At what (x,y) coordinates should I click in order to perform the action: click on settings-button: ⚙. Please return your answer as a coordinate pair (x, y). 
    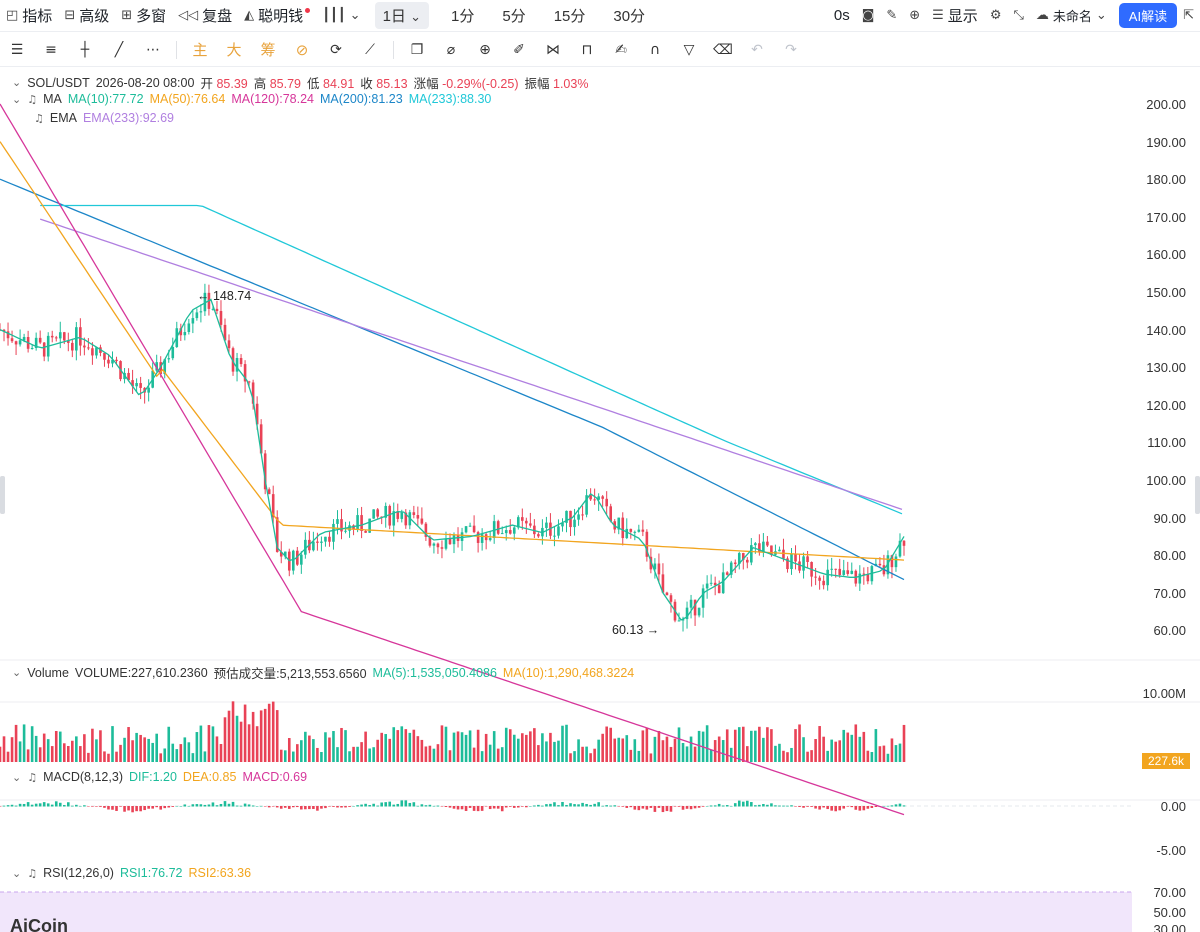
    Looking at the image, I should click on (996, 16).